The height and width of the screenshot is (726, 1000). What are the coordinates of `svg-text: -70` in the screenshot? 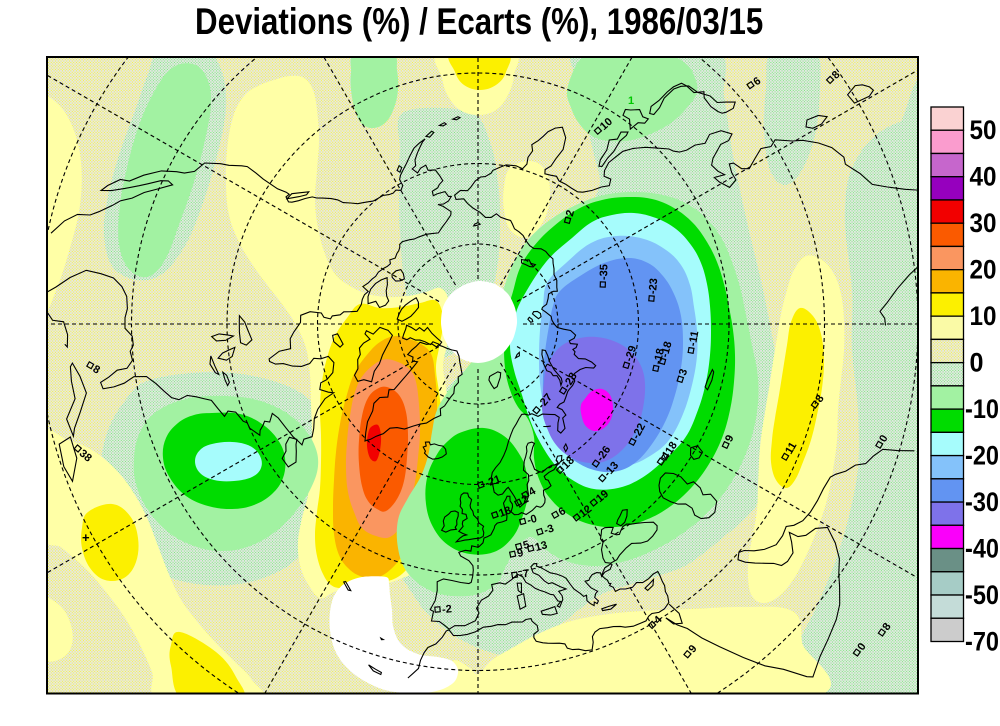 It's located at (982, 642).